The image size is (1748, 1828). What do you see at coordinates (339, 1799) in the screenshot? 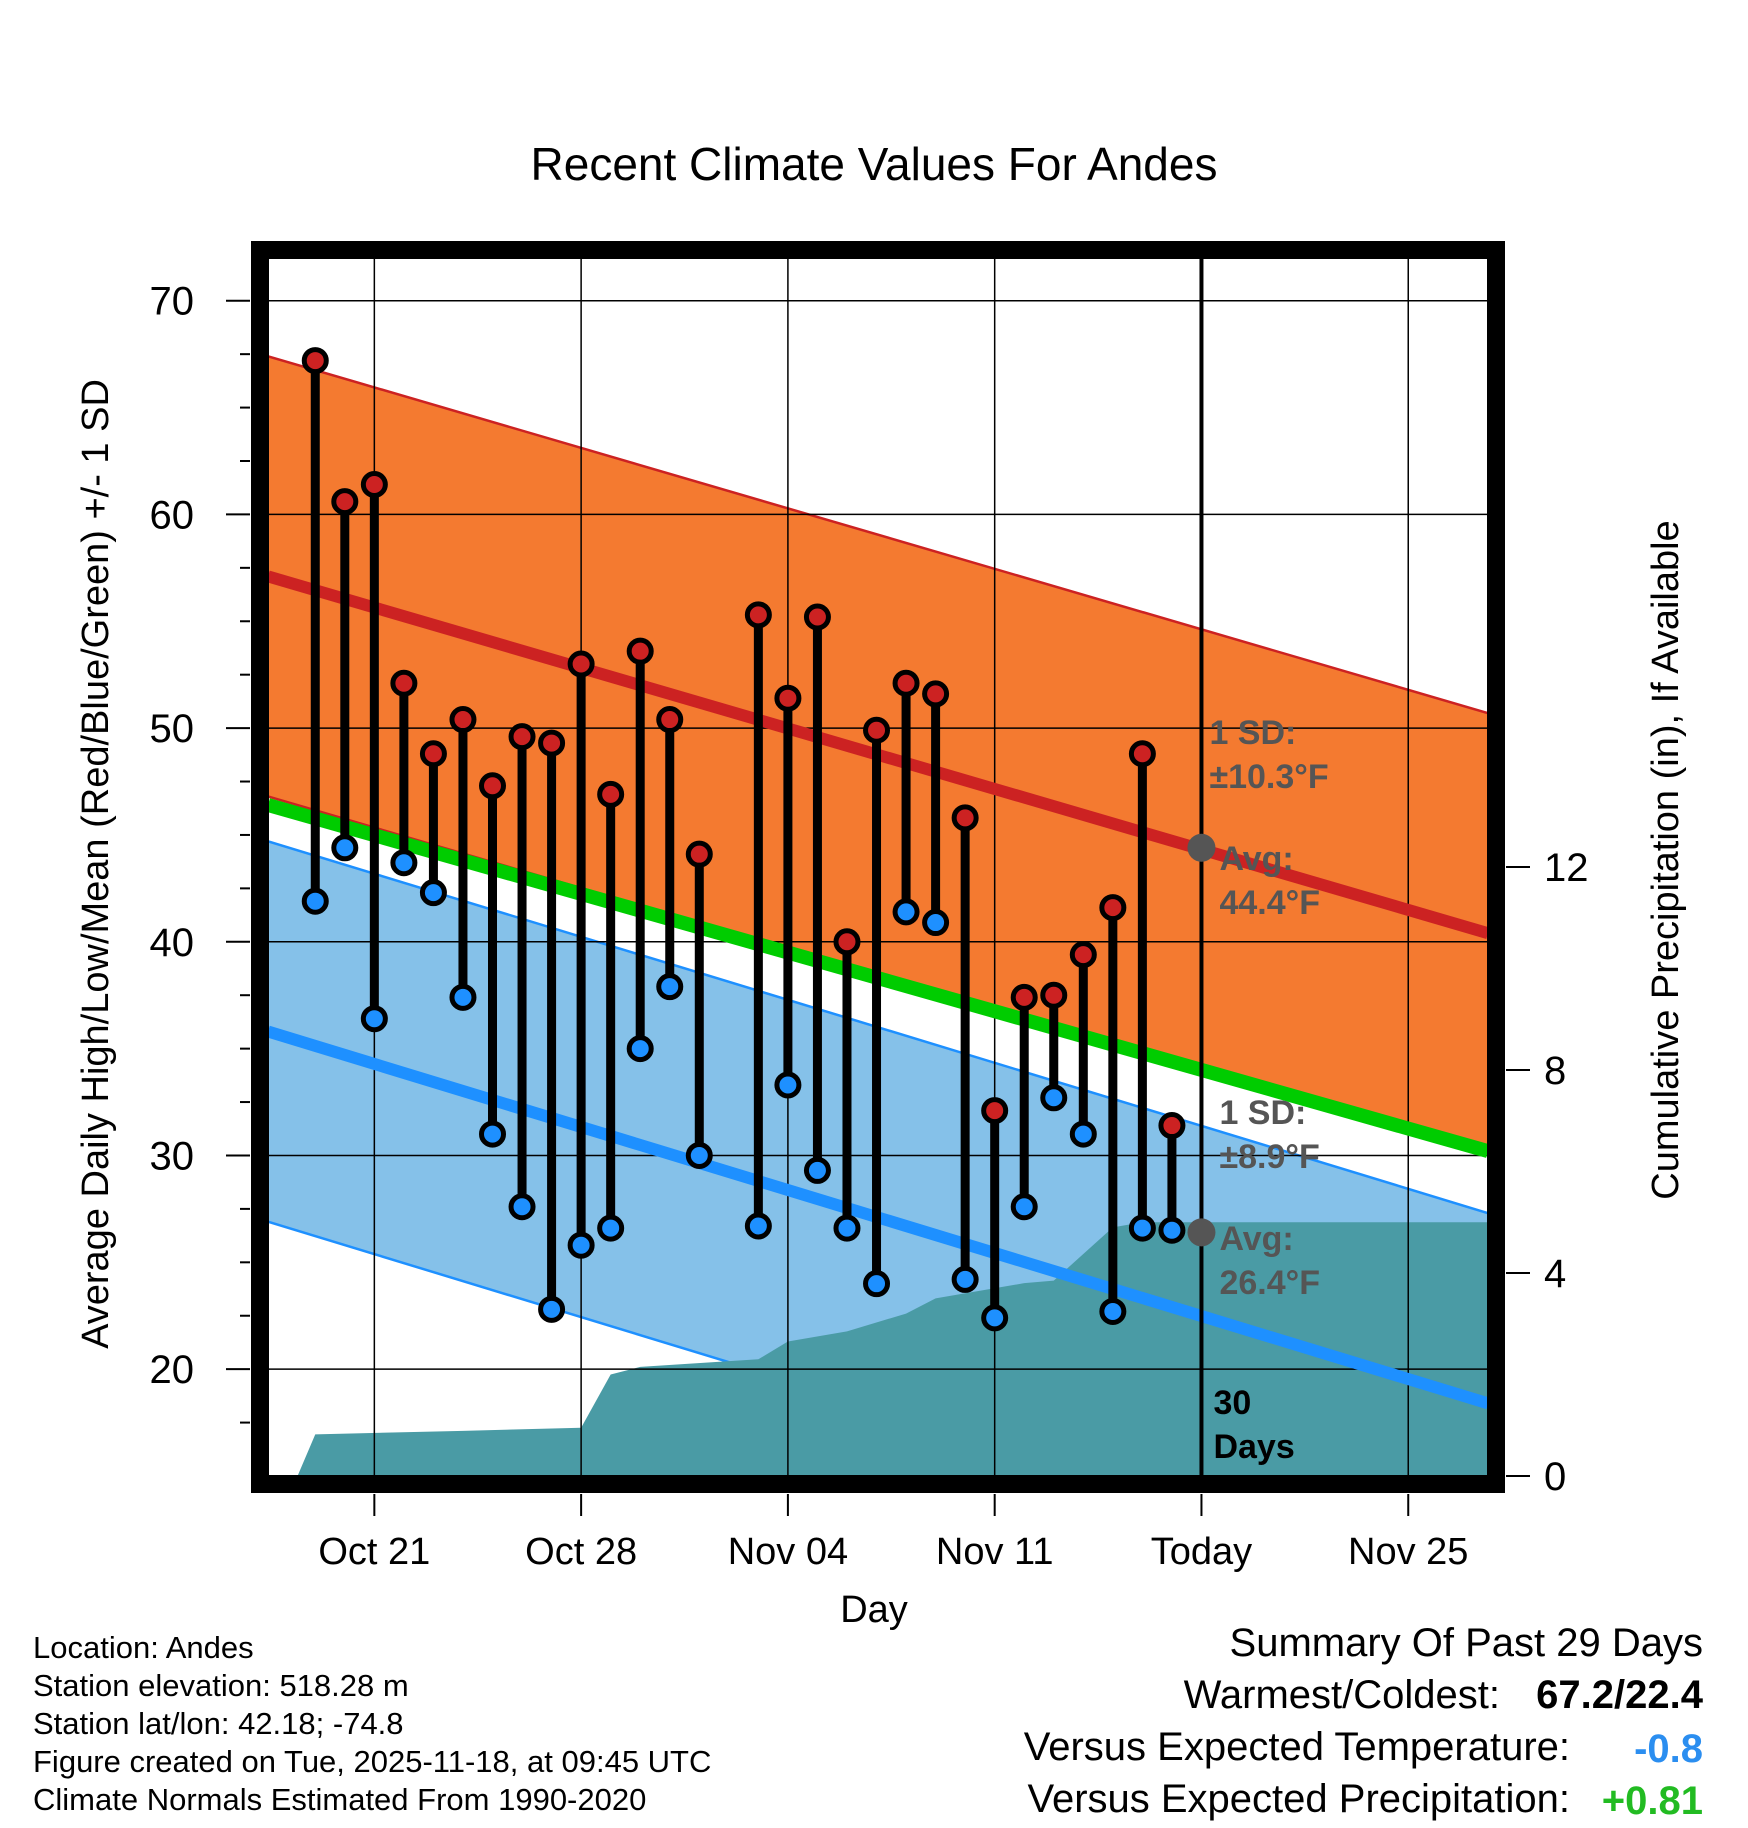
I see `info-normals: Climate Normals Estimated From 1990-2020` at bounding box center [339, 1799].